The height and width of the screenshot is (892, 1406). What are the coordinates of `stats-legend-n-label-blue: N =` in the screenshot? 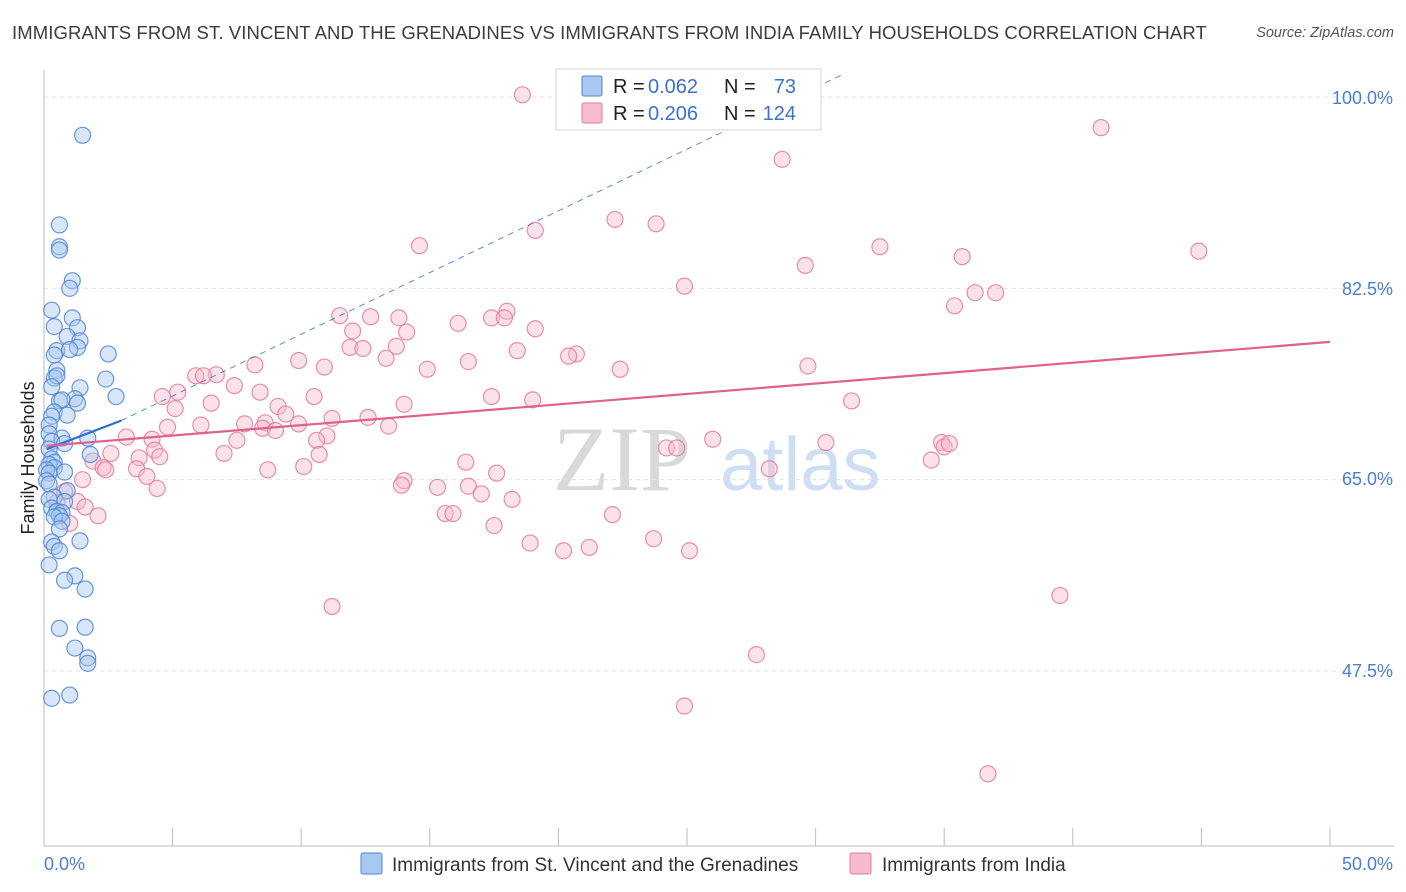 It's located at (740, 87).